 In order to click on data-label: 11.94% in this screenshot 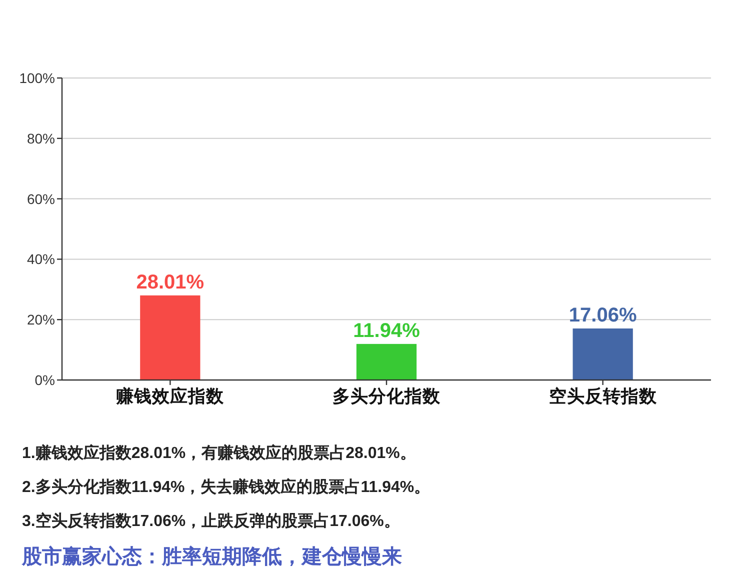, I will do `click(386, 331)`.